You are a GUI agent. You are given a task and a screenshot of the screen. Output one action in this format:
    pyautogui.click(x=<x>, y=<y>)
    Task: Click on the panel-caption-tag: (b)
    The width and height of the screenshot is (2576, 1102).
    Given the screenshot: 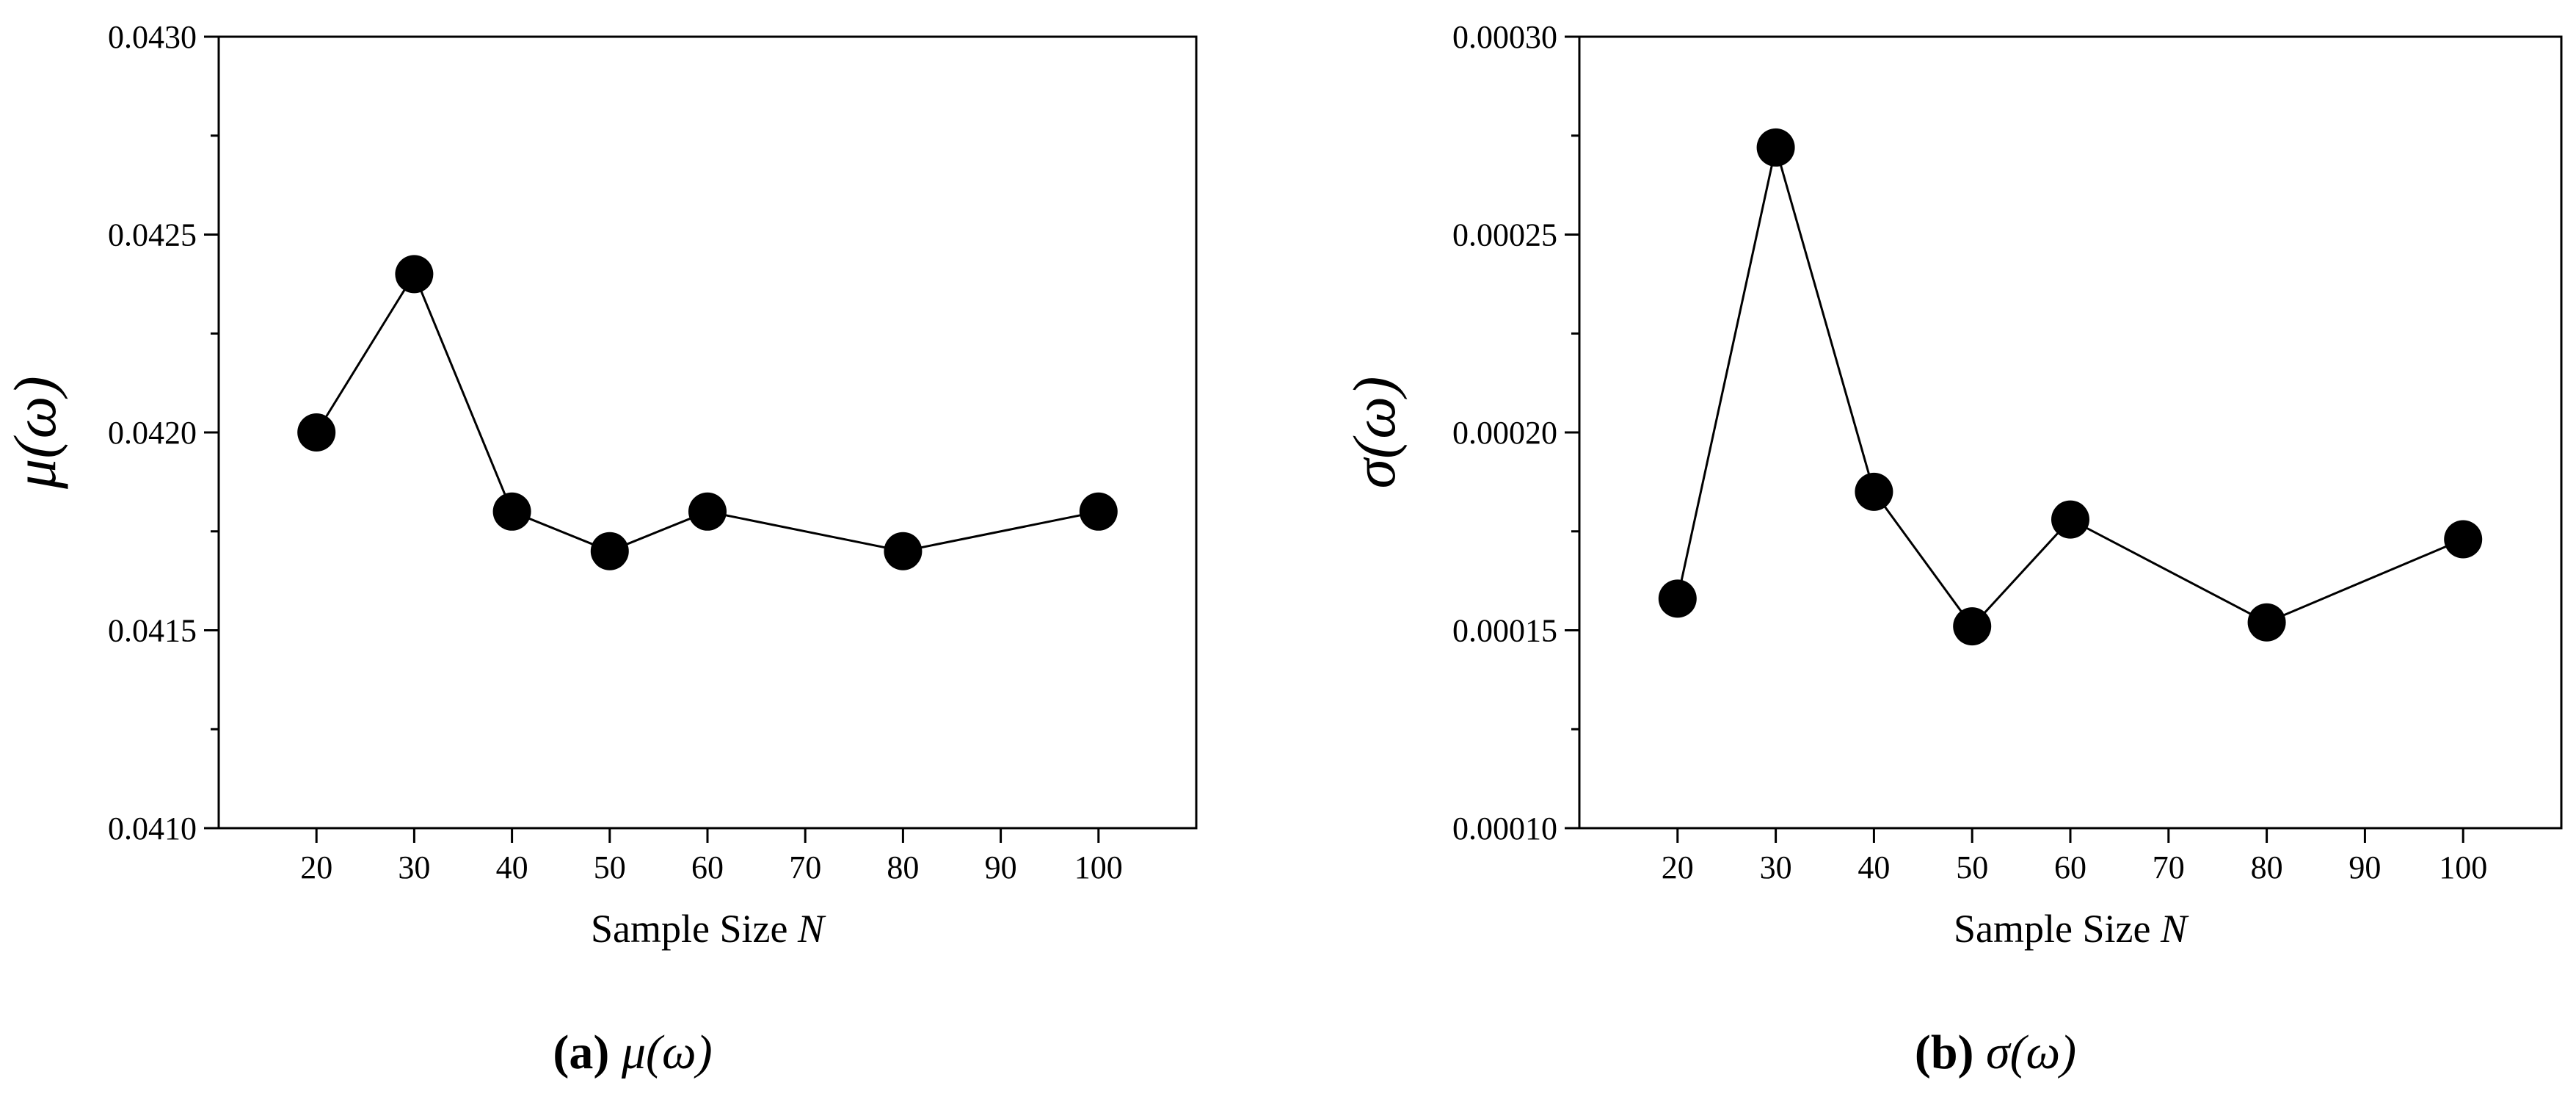 What is the action you would take?
    pyautogui.click(x=1950, y=1052)
    